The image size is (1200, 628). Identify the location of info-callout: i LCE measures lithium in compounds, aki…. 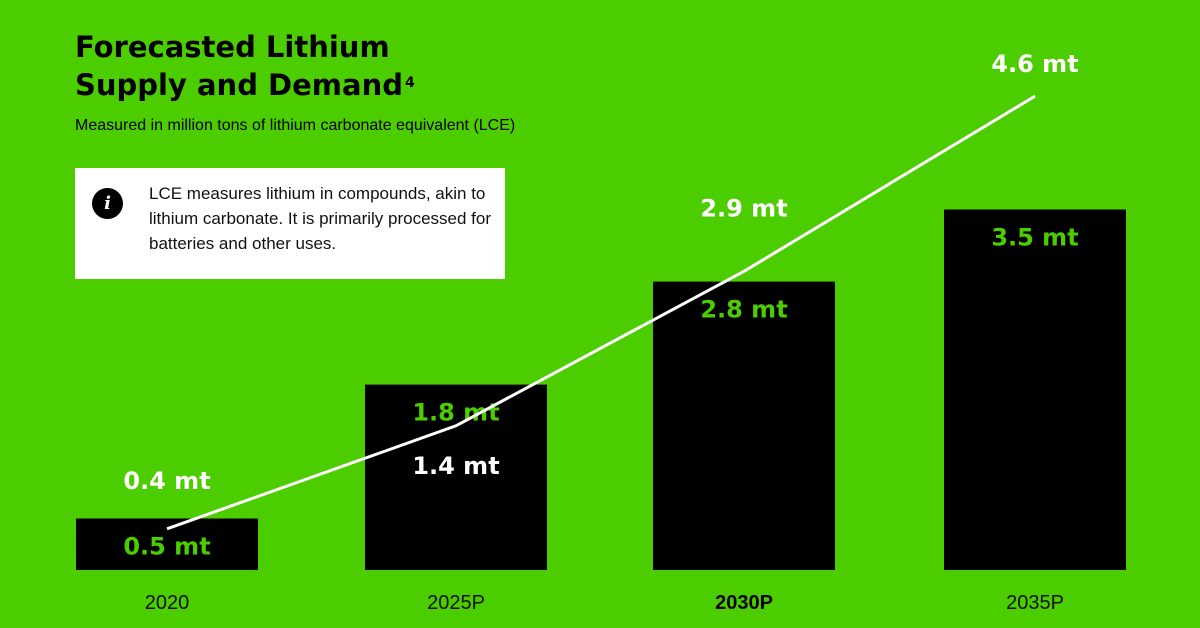
(290, 223).